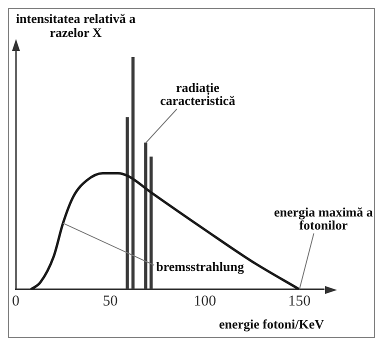 The width and height of the screenshot is (383, 346). I want to click on annotation: bremsstrahlung, so click(200, 266).